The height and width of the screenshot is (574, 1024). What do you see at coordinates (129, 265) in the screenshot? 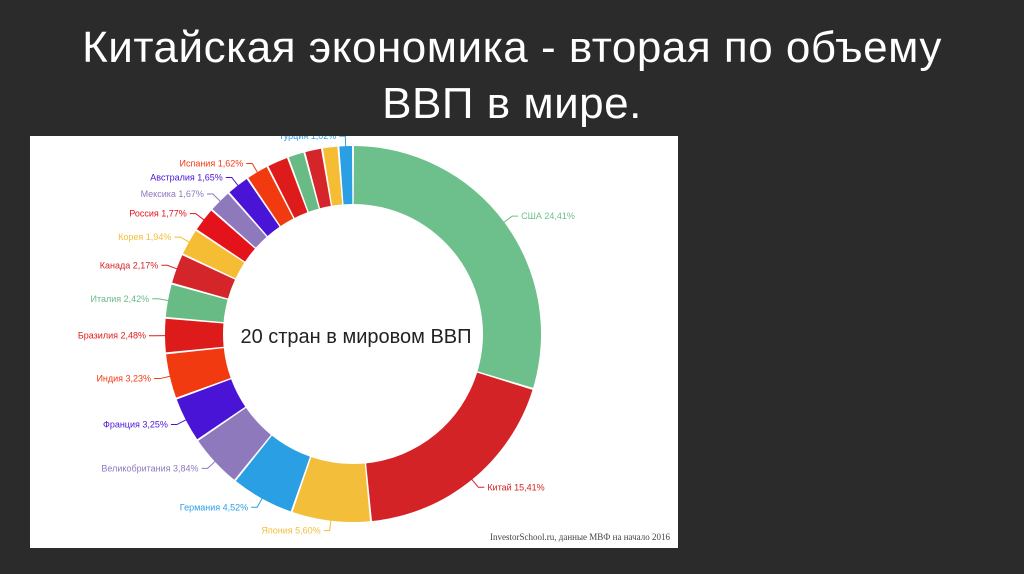
I see `slice-label-10: Канада 2,17%` at bounding box center [129, 265].